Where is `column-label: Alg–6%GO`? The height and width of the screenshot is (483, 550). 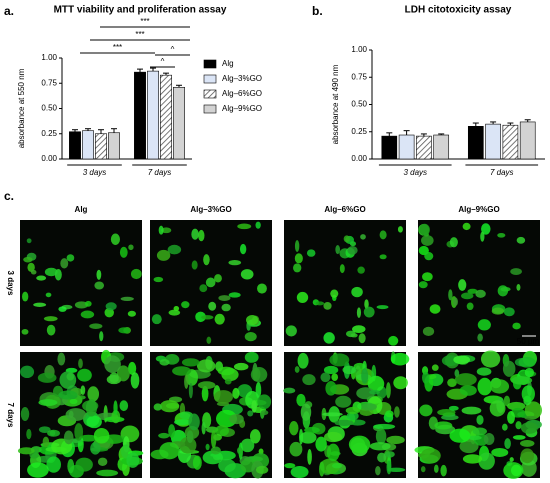
column-label: Alg–6%GO is located at coordinates (344, 209).